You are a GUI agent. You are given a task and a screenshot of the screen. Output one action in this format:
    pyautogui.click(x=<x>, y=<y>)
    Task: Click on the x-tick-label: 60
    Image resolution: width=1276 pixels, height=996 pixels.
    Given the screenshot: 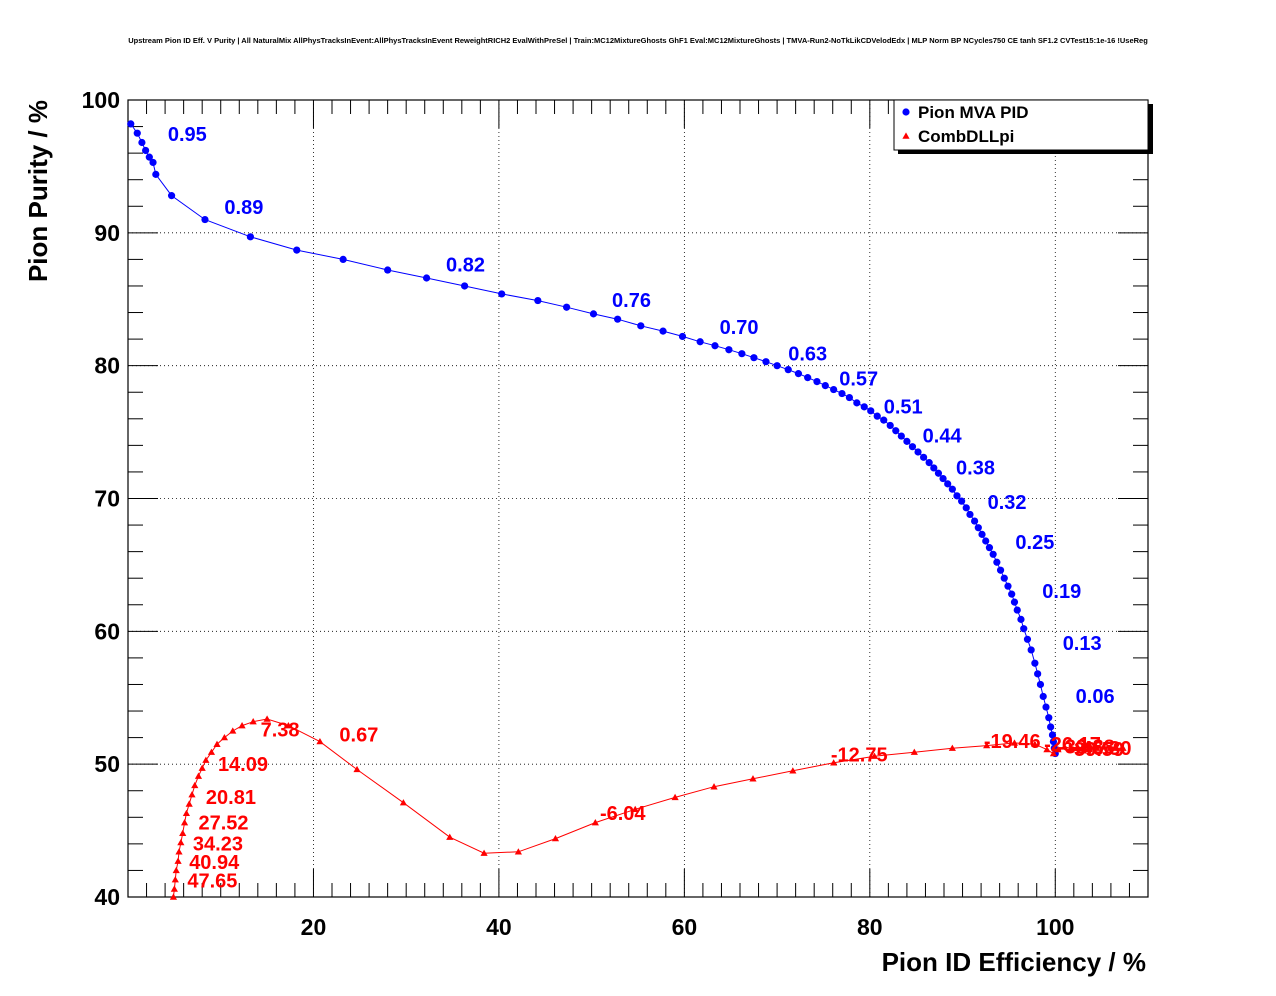 What is the action you would take?
    pyautogui.click(x=685, y=927)
    